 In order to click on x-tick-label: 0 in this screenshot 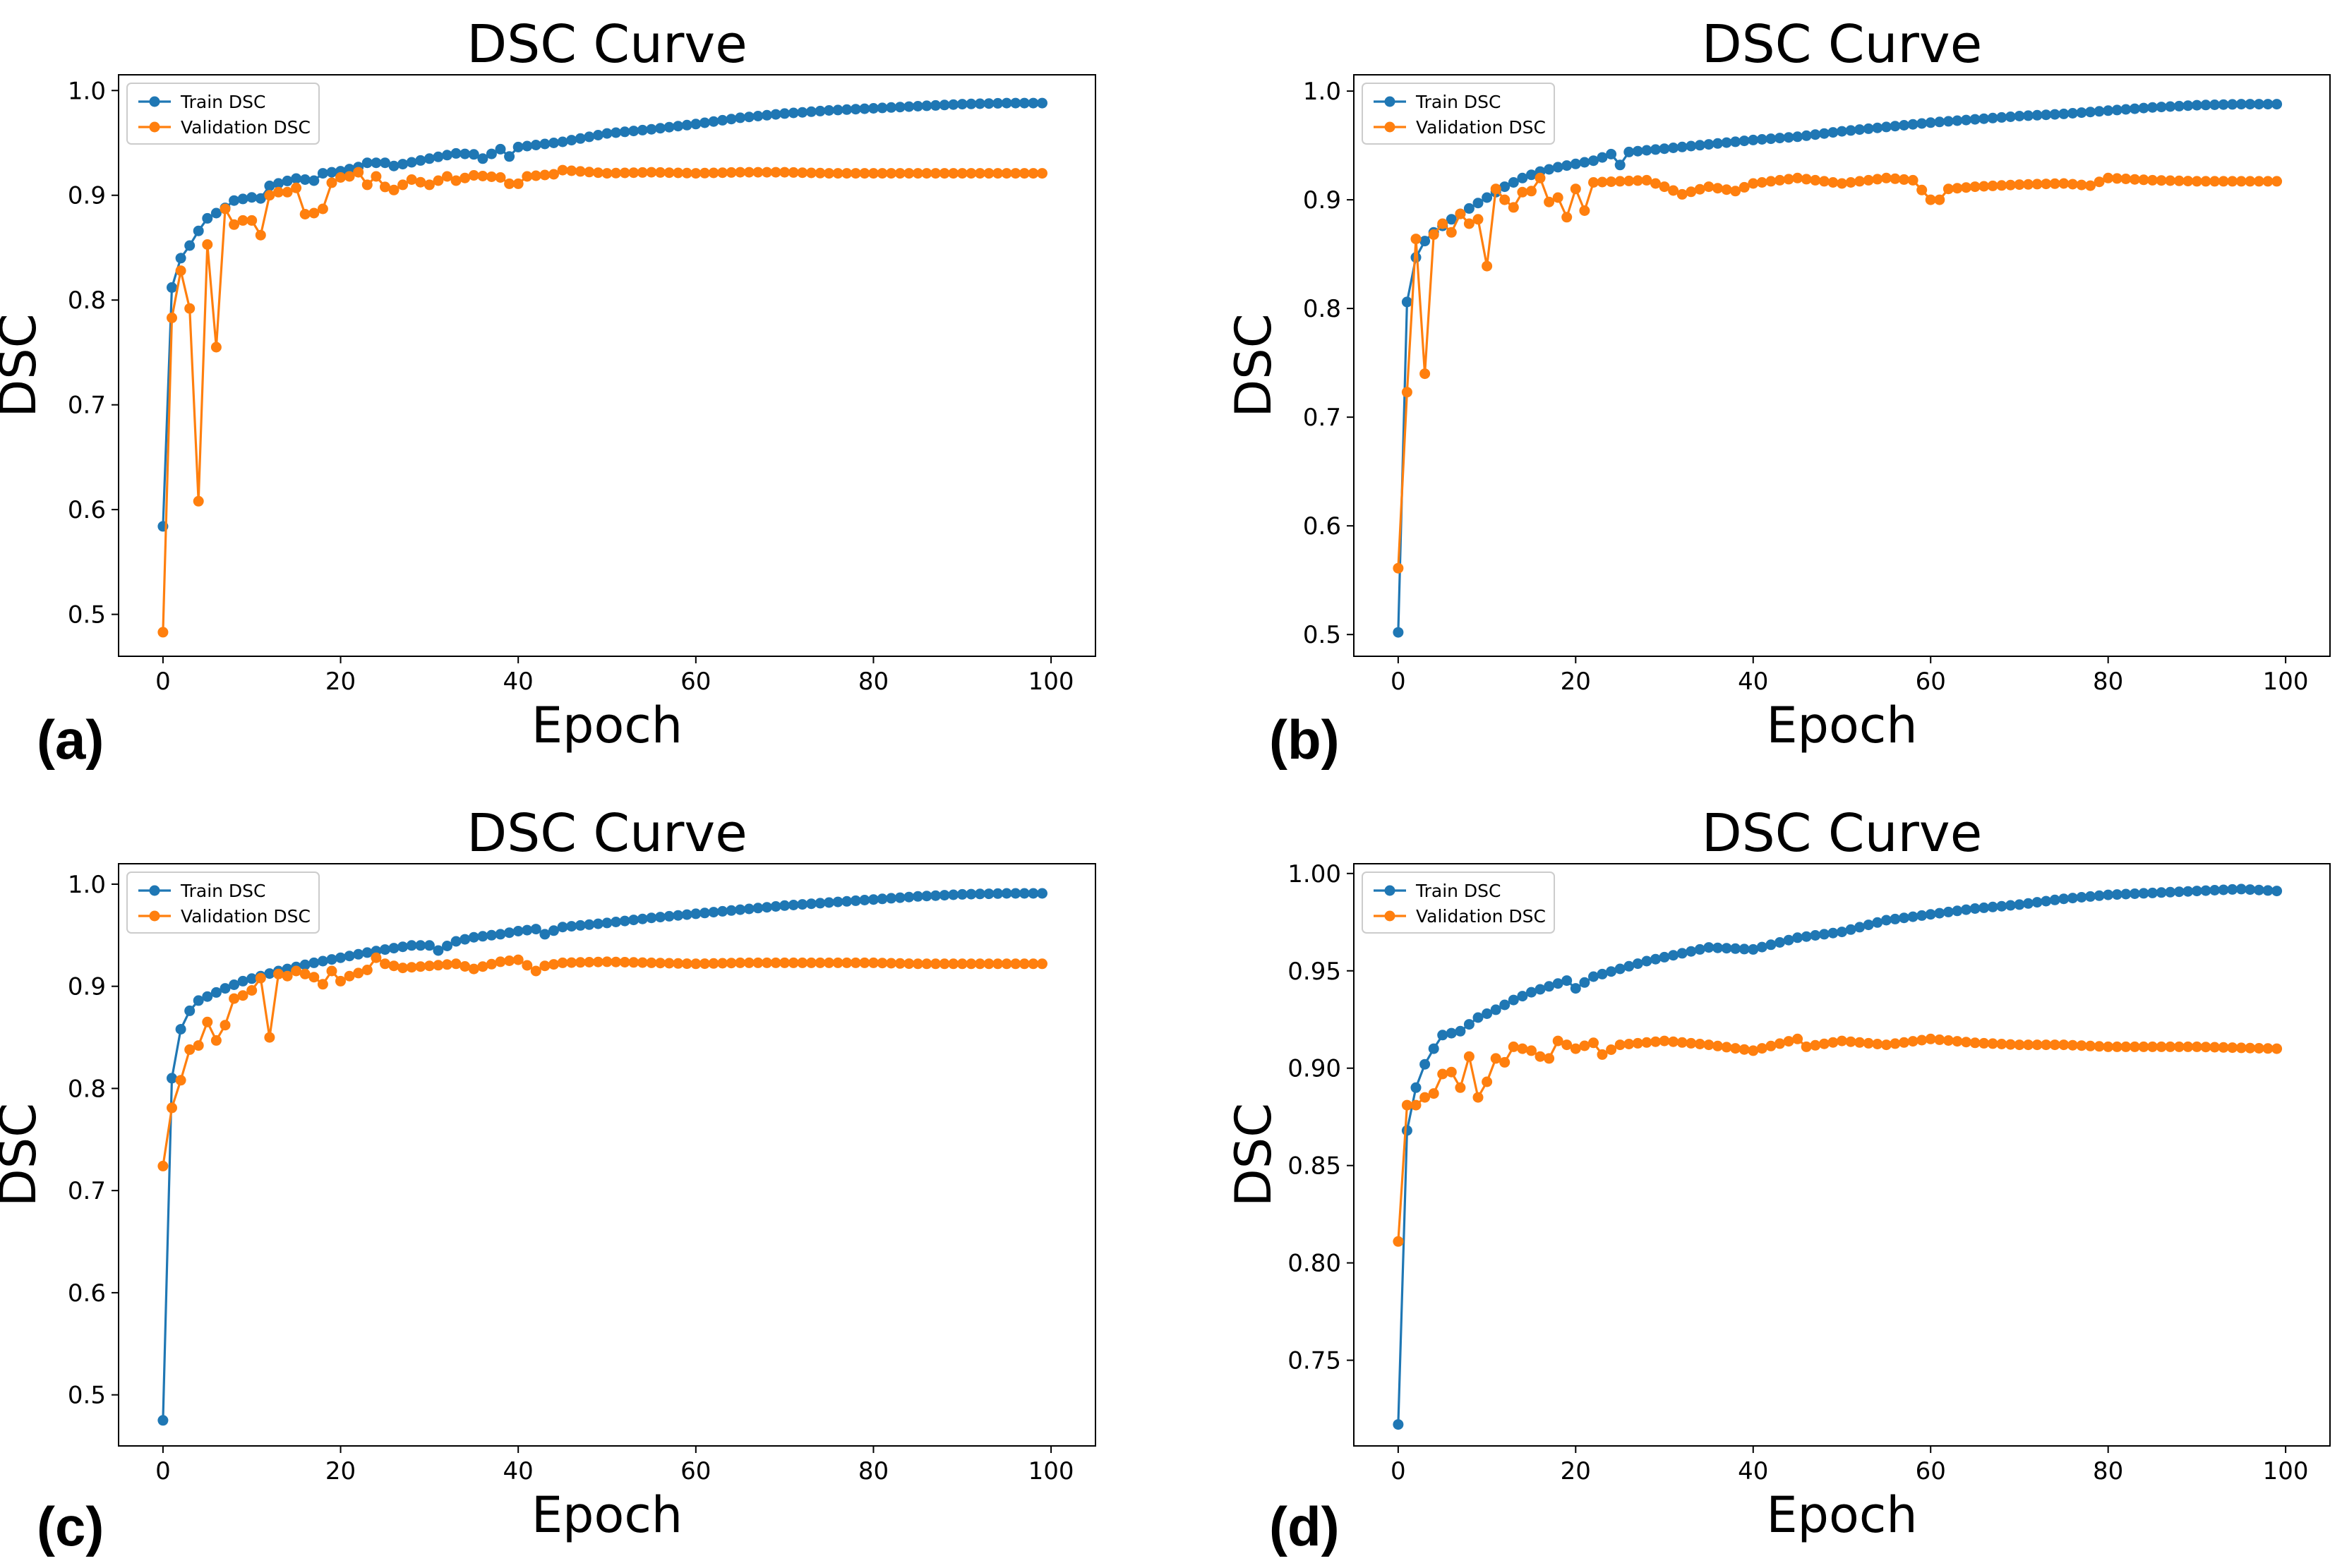, I will do `click(1398, 682)`.